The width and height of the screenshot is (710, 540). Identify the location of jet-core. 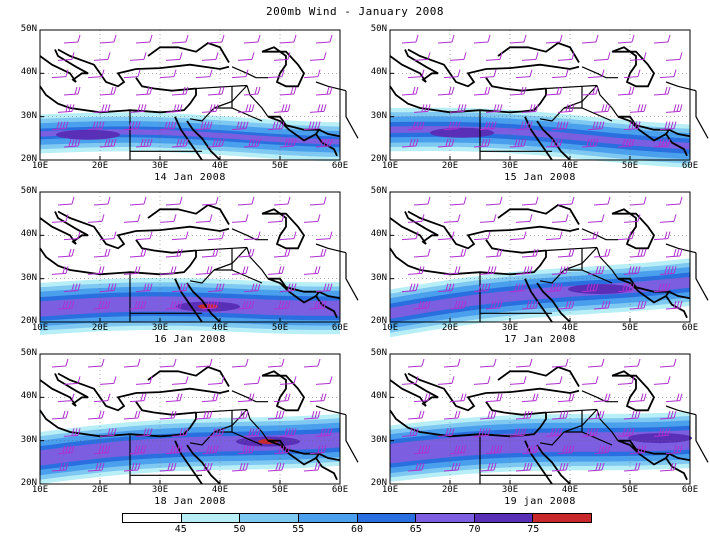
(600, 289).